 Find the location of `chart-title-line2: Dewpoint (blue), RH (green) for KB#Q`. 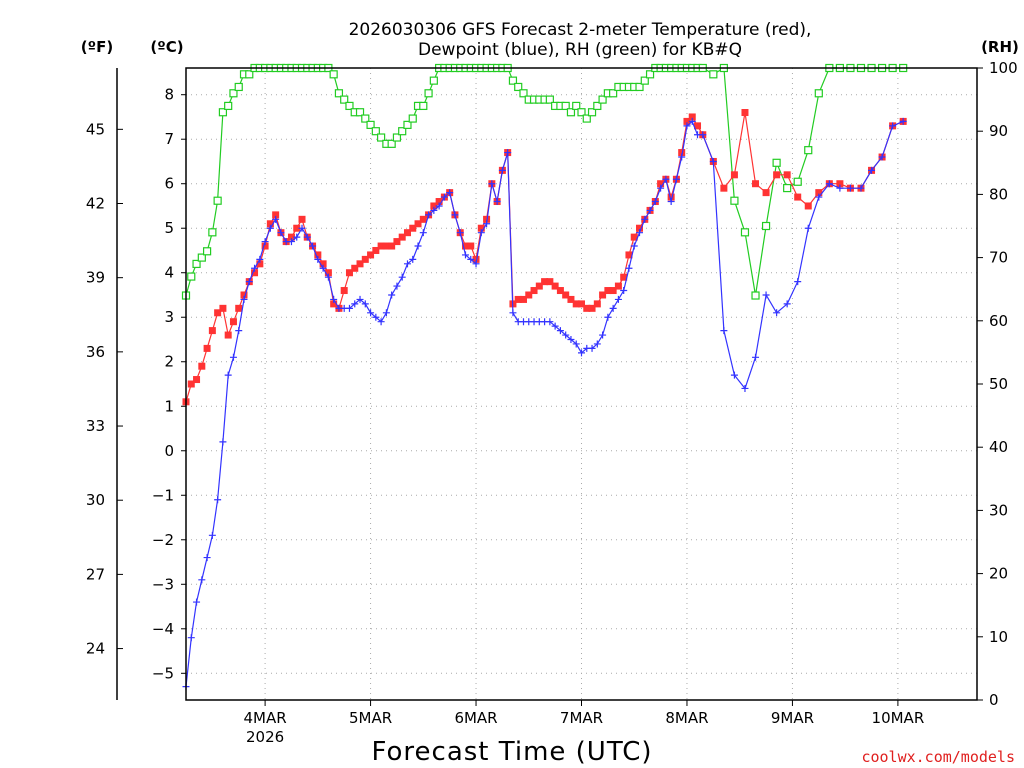

chart-title-line2: Dewpoint (blue), RH (green) for KB#Q is located at coordinates (580, 50).